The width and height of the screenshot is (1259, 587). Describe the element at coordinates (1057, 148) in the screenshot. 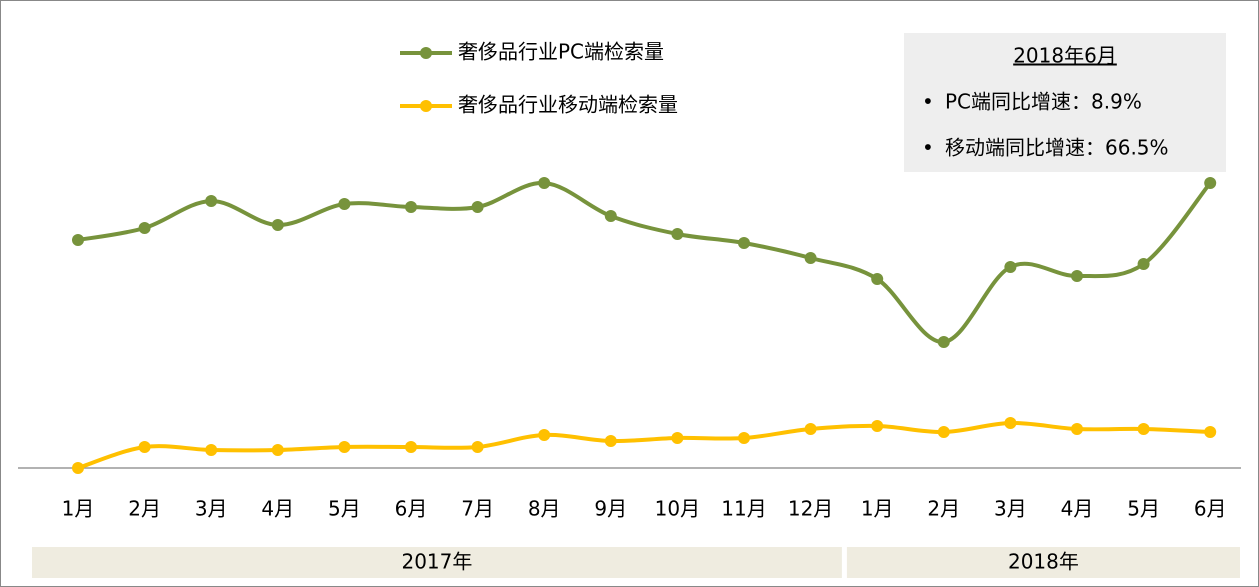

I see `annotation-item: 移动端同比增速：66.5%` at that location.